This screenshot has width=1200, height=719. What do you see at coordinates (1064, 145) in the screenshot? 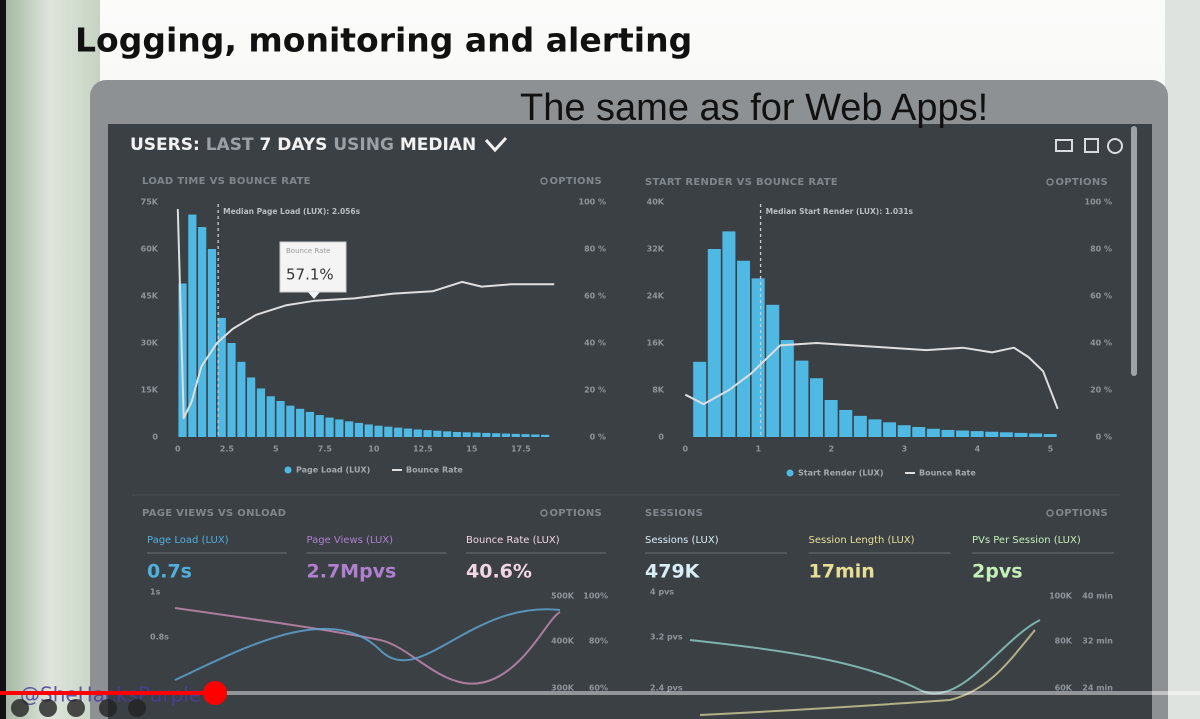
I see `monitor-icon` at bounding box center [1064, 145].